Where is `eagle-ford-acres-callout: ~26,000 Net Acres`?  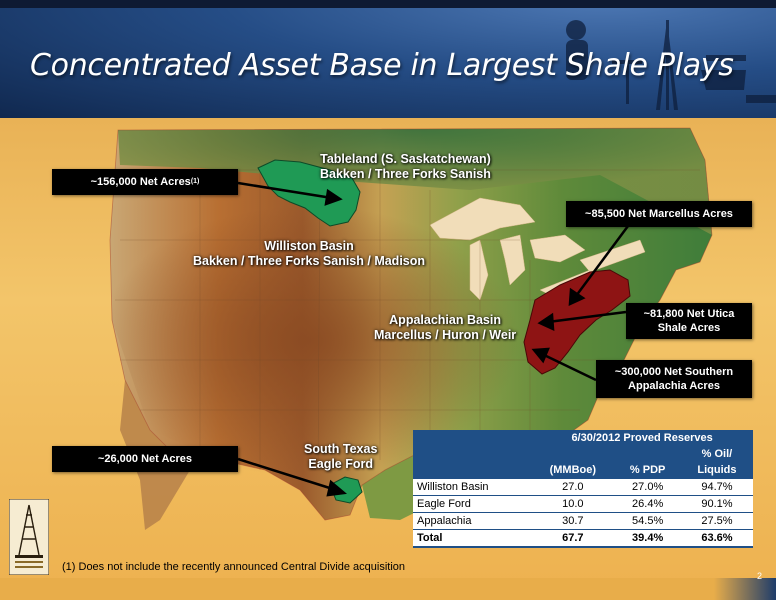 eagle-ford-acres-callout: ~26,000 Net Acres is located at coordinates (145, 459).